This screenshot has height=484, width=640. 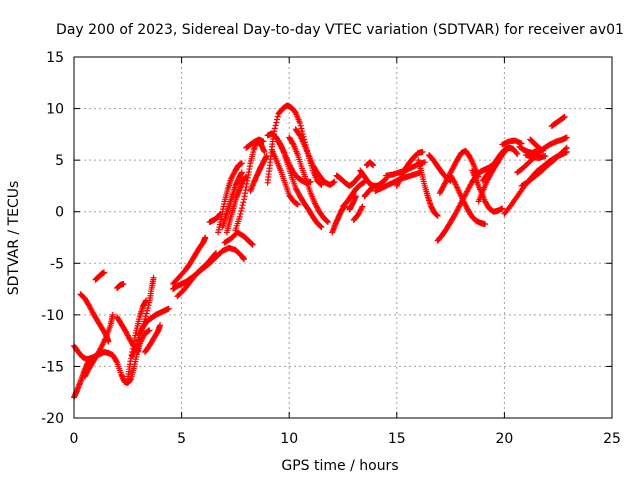 What do you see at coordinates (504, 439) in the screenshot?
I see `x-tick-label: 20` at bounding box center [504, 439].